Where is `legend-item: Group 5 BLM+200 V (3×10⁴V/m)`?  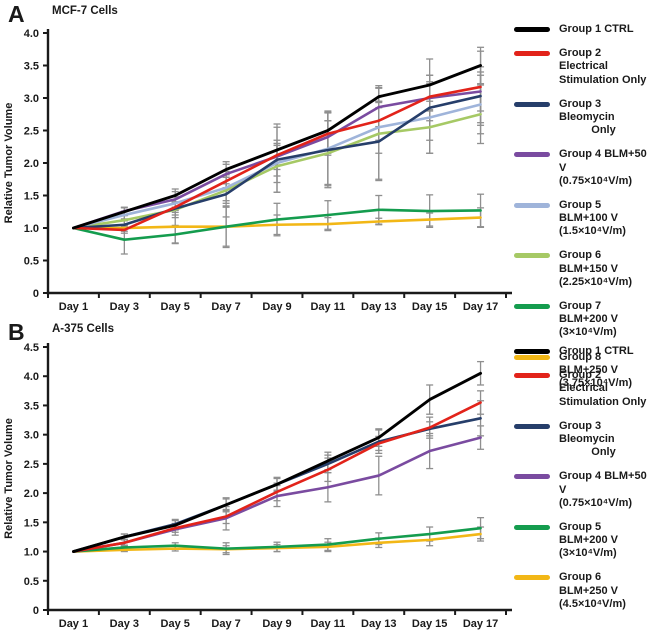
legend-item: Group 5 BLM+200 V (3×10⁴V/m) is located at coordinates (581, 541).